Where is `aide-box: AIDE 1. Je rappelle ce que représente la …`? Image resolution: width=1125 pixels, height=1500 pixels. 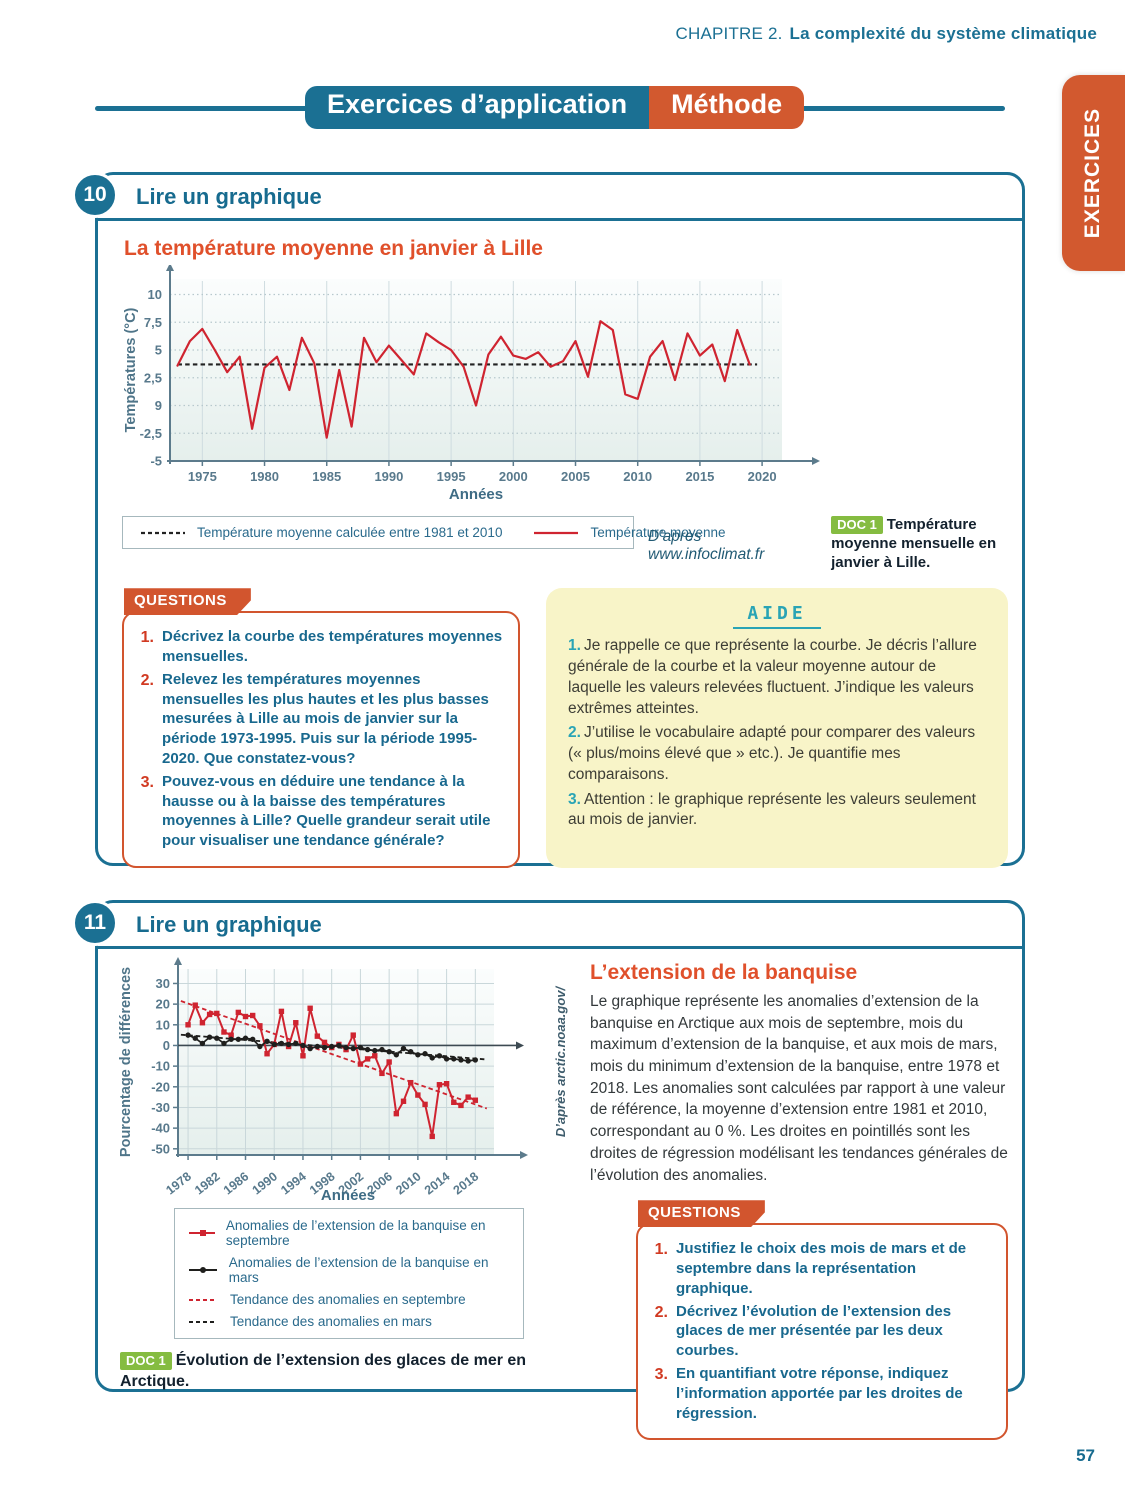 aide-box: AIDE 1. Je rappelle ce que représente la … is located at coordinates (777, 728).